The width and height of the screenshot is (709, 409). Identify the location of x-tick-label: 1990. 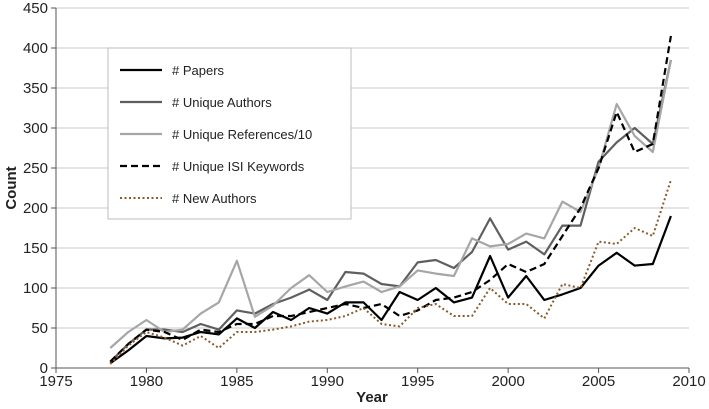
(327, 381).